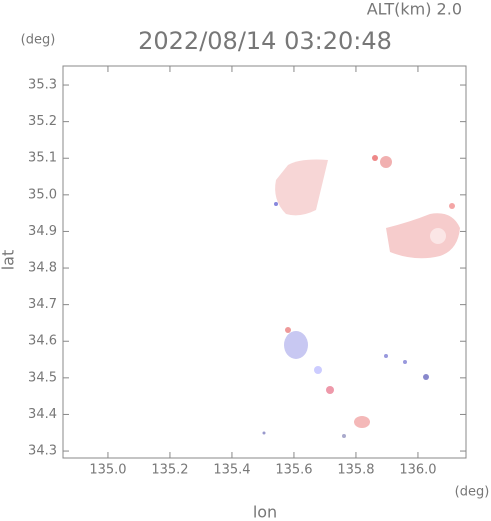  What do you see at coordinates (42, 194) in the screenshot?
I see `y-tick-label: 35.0` at bounding box center [42, 194].